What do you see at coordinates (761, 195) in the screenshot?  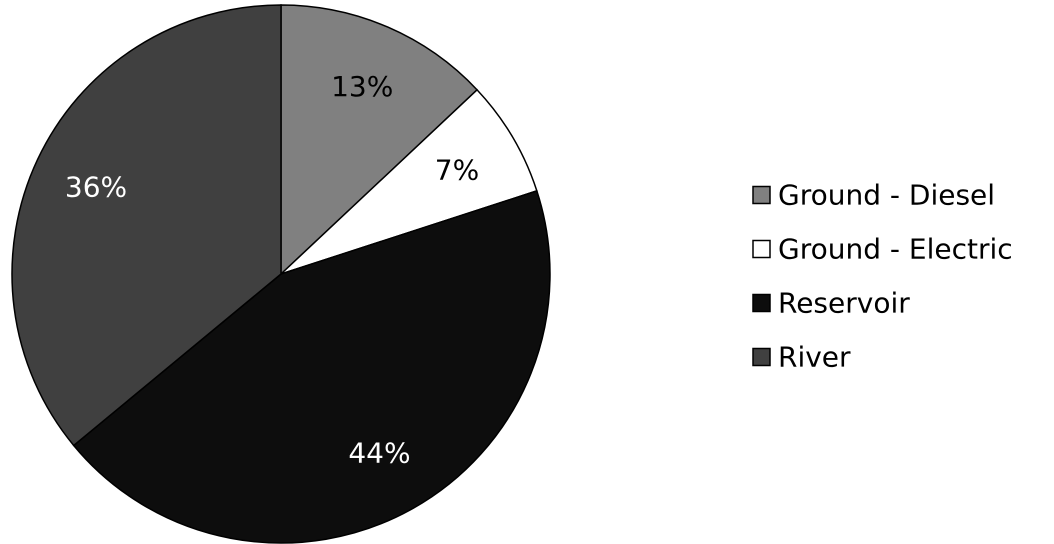 I see `legend-swatch-ground-diesel` at bounding box center [761, 195].